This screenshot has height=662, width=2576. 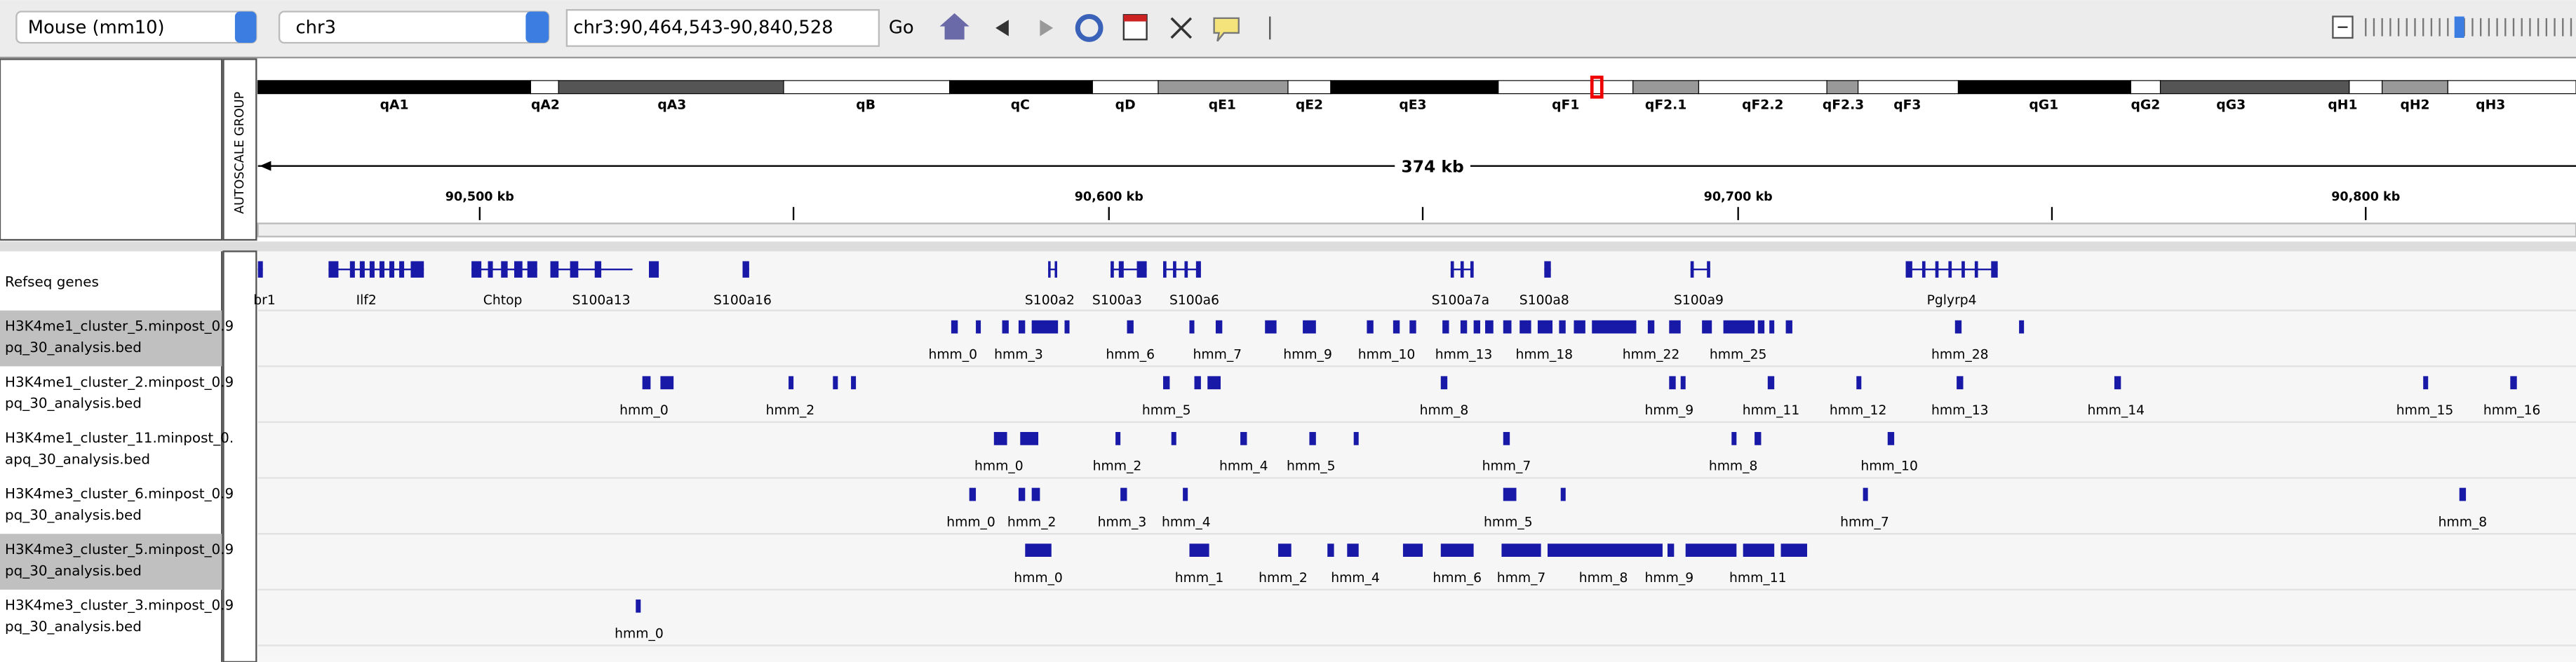 I want to click on genome-dropdown: Mouse (mm10), so click(x=136, y=27).